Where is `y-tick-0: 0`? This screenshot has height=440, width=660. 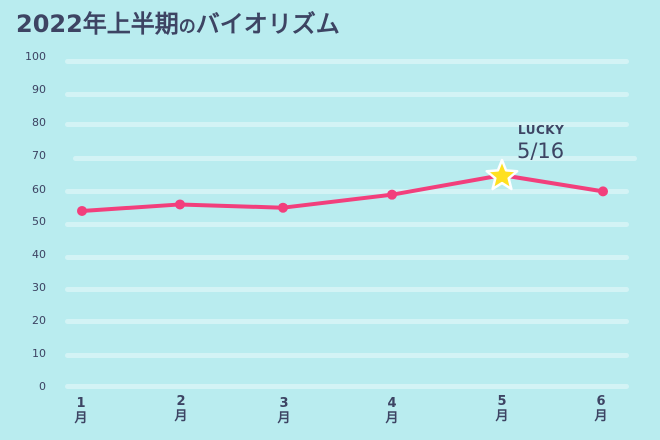
y-tick-0: 0 is located at coordinates (42, 386).